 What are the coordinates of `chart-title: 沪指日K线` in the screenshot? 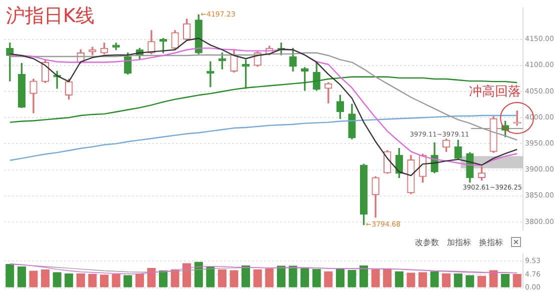 It's located at (50, 16).